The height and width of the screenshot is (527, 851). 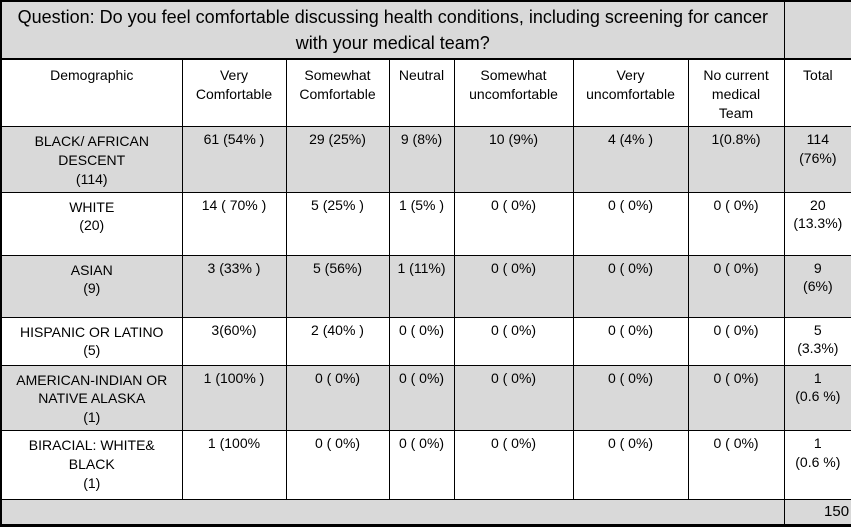 I want to click on header-very-comfortable: Very Comfortable, so click(x=234, y=92).